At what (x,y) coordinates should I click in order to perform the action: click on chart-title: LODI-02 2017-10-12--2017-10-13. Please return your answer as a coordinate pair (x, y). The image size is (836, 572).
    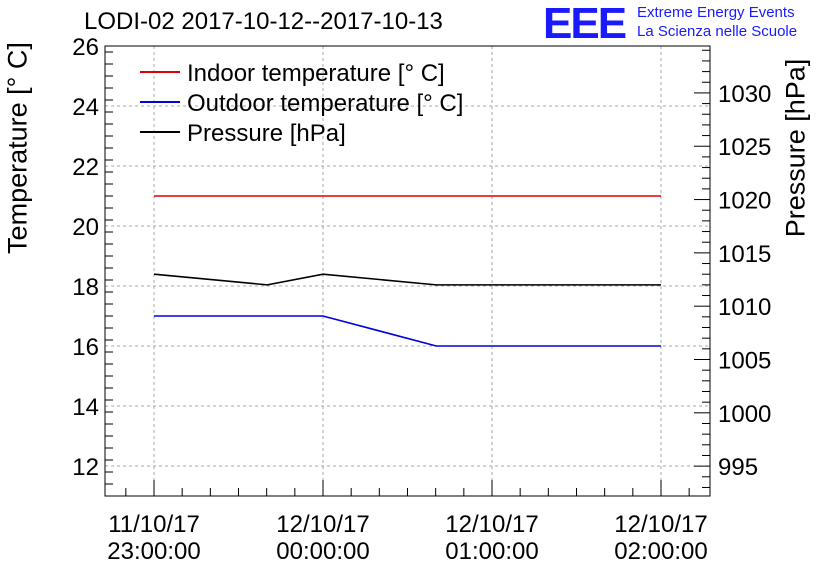
    Looking at the image, I should click on (263, 21).